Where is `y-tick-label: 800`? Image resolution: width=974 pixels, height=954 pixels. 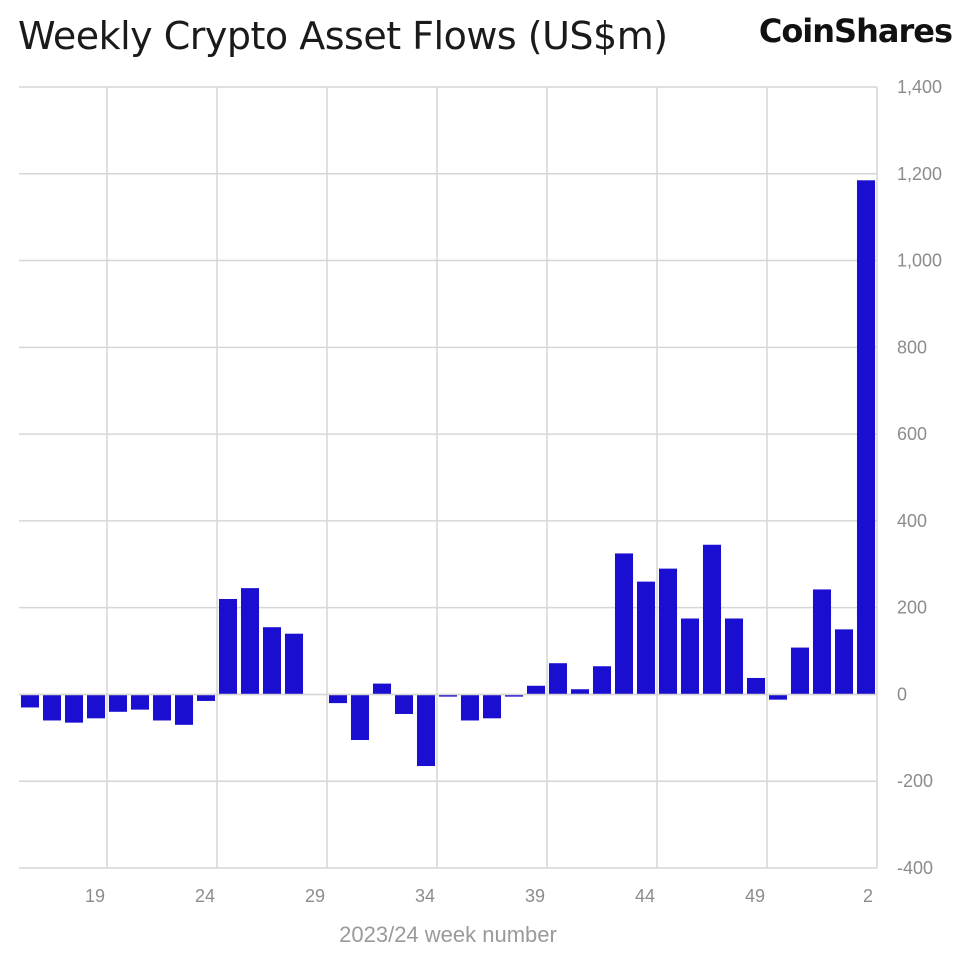 y-tick-label: 800 is located at coordinates (912, 347).